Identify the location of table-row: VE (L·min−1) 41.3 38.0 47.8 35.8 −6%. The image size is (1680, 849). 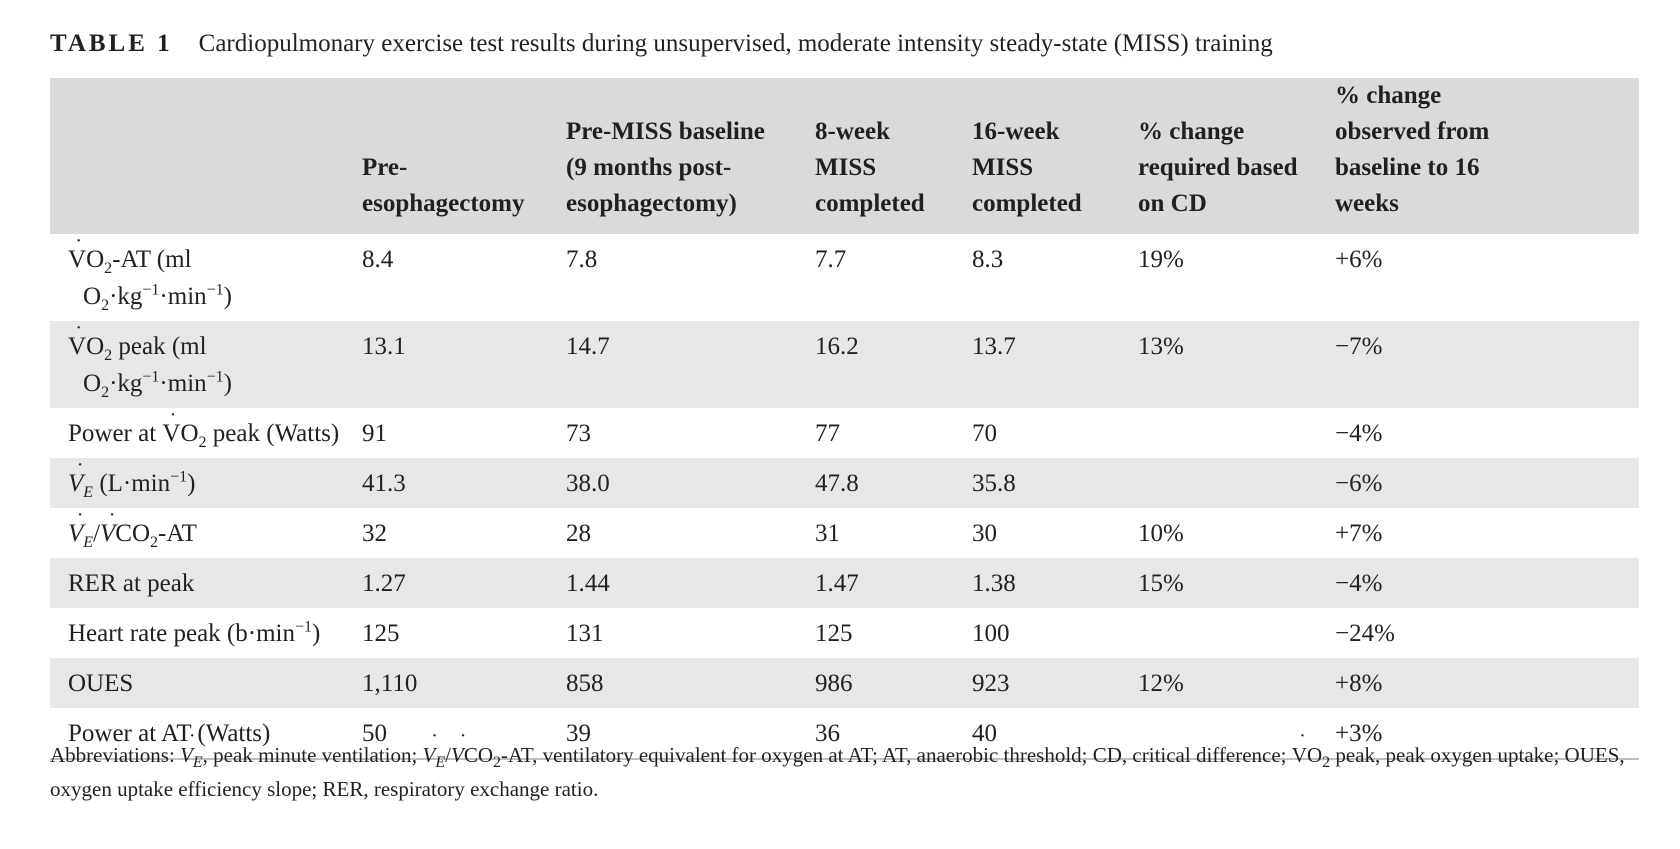
(844, 480).